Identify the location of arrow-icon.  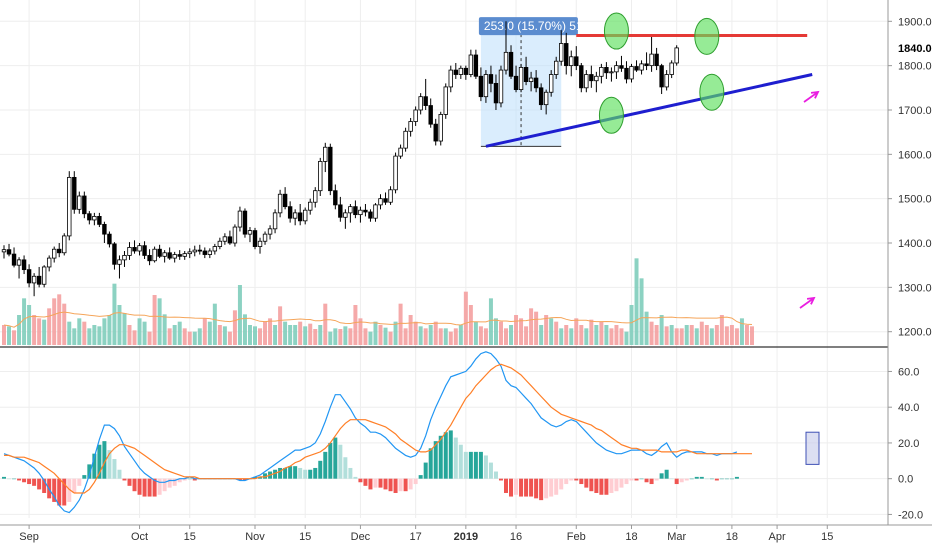
(807, 302).